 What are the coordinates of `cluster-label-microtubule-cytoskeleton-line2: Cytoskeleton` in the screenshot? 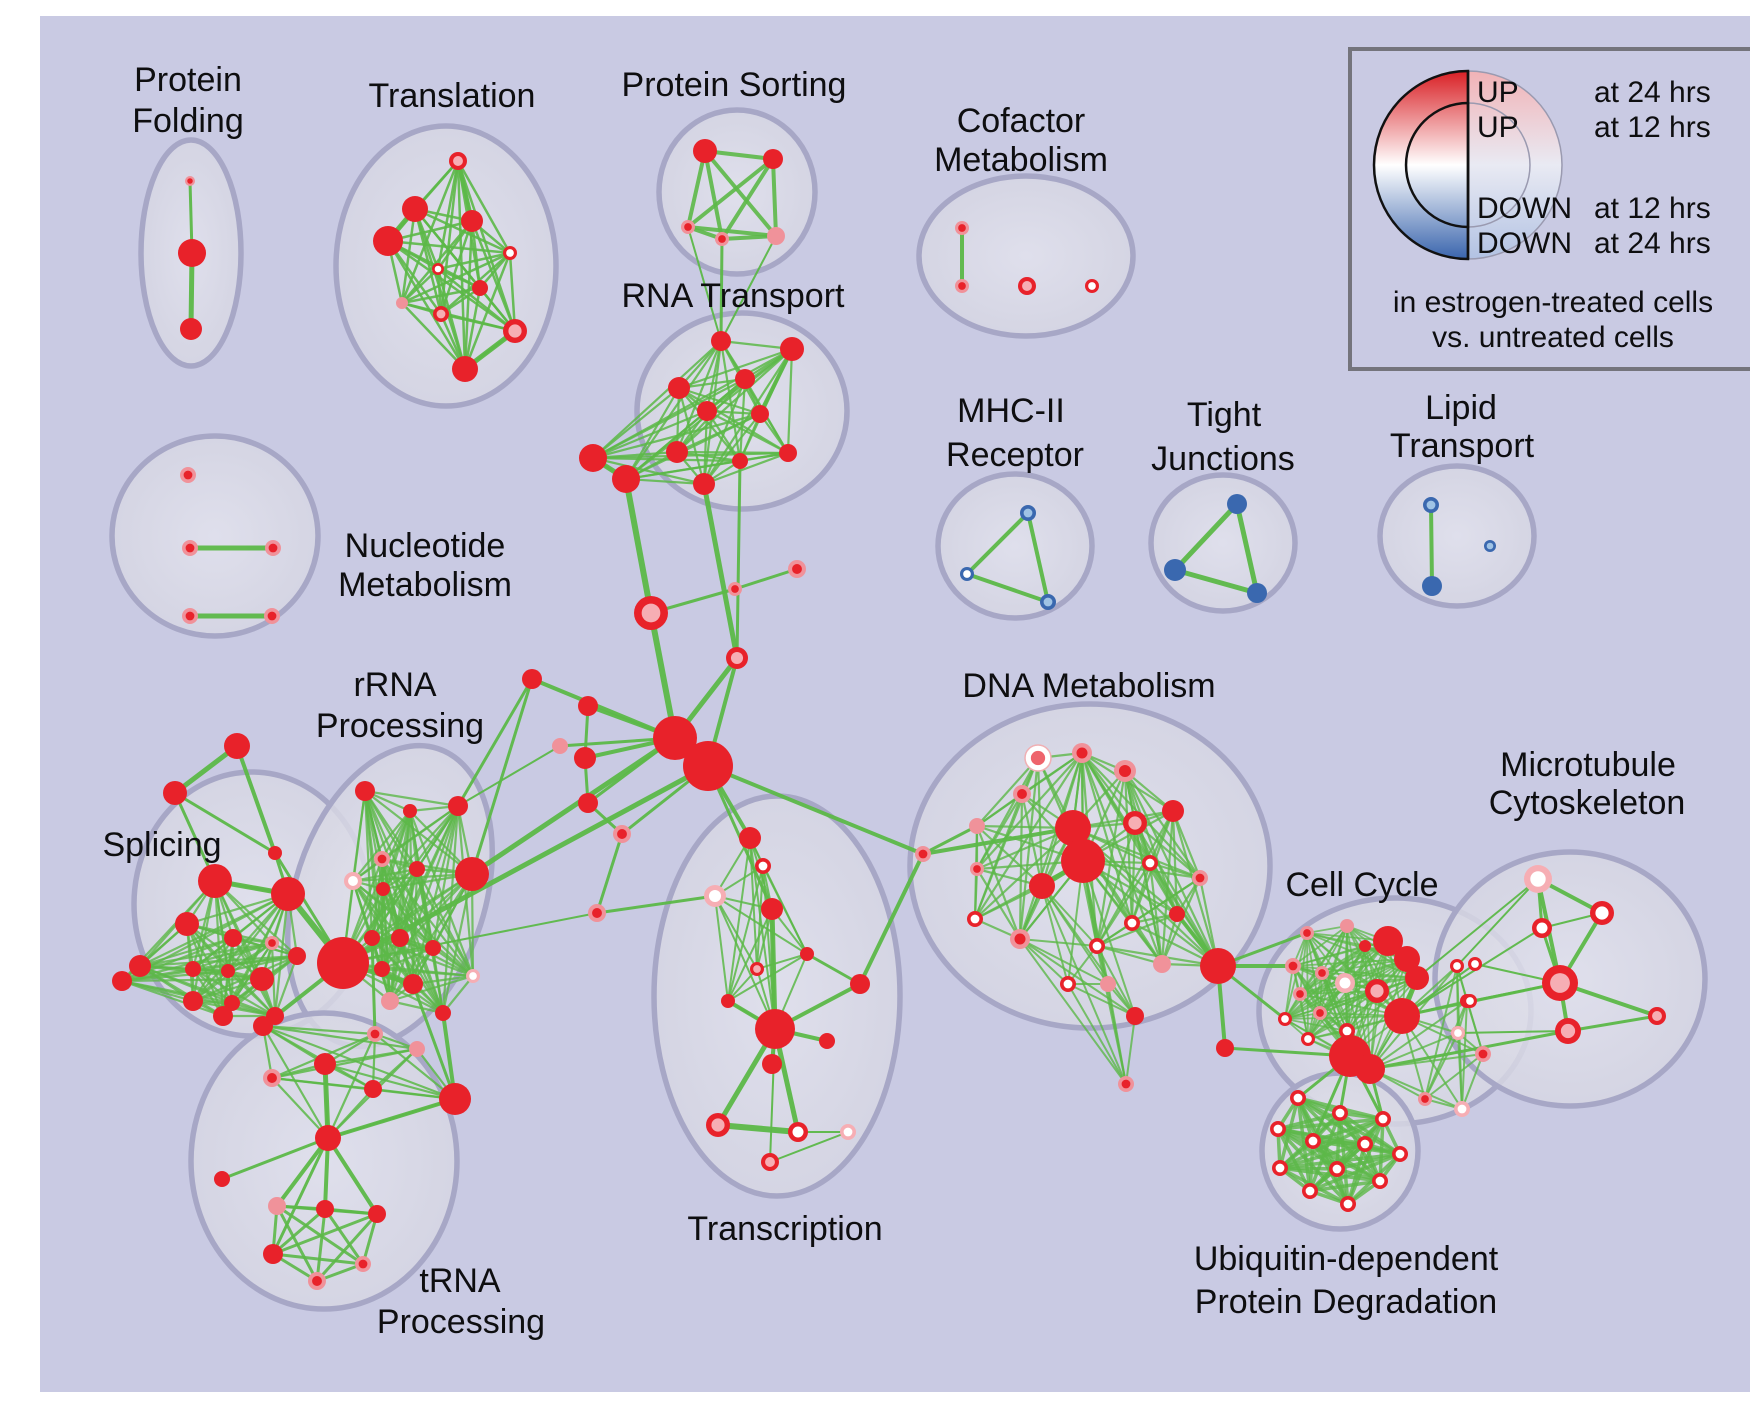 It's located at (1587, 803).